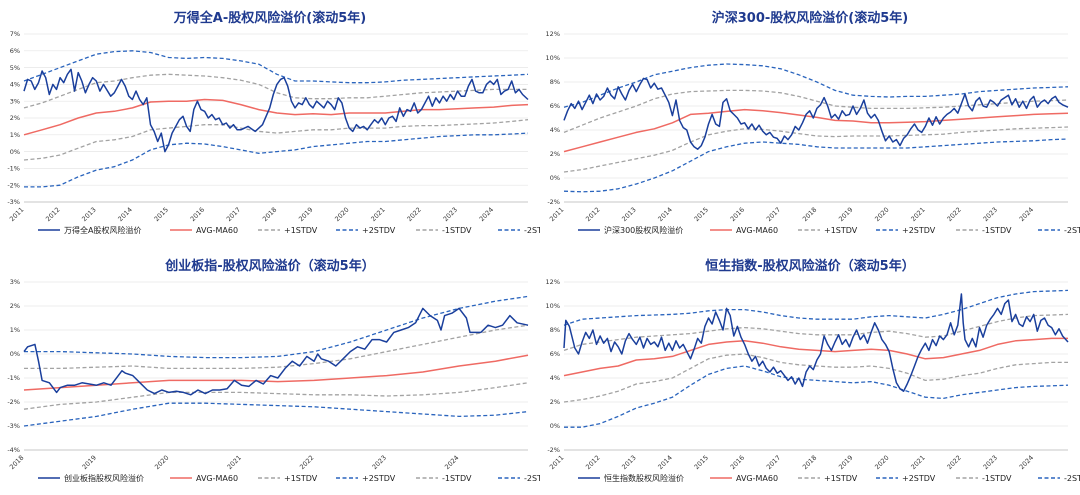 The width and height of the screenshot is (1080, 495). What do you see at coordinates (643, 230) in the screenshot?
I see `legend-label: 沪深300股权风险溢价` at bounding box center [643, 230].